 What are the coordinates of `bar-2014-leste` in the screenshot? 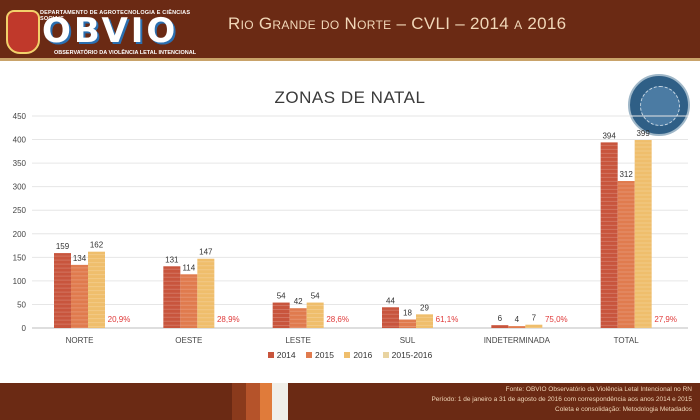 It's located at (281, 315).